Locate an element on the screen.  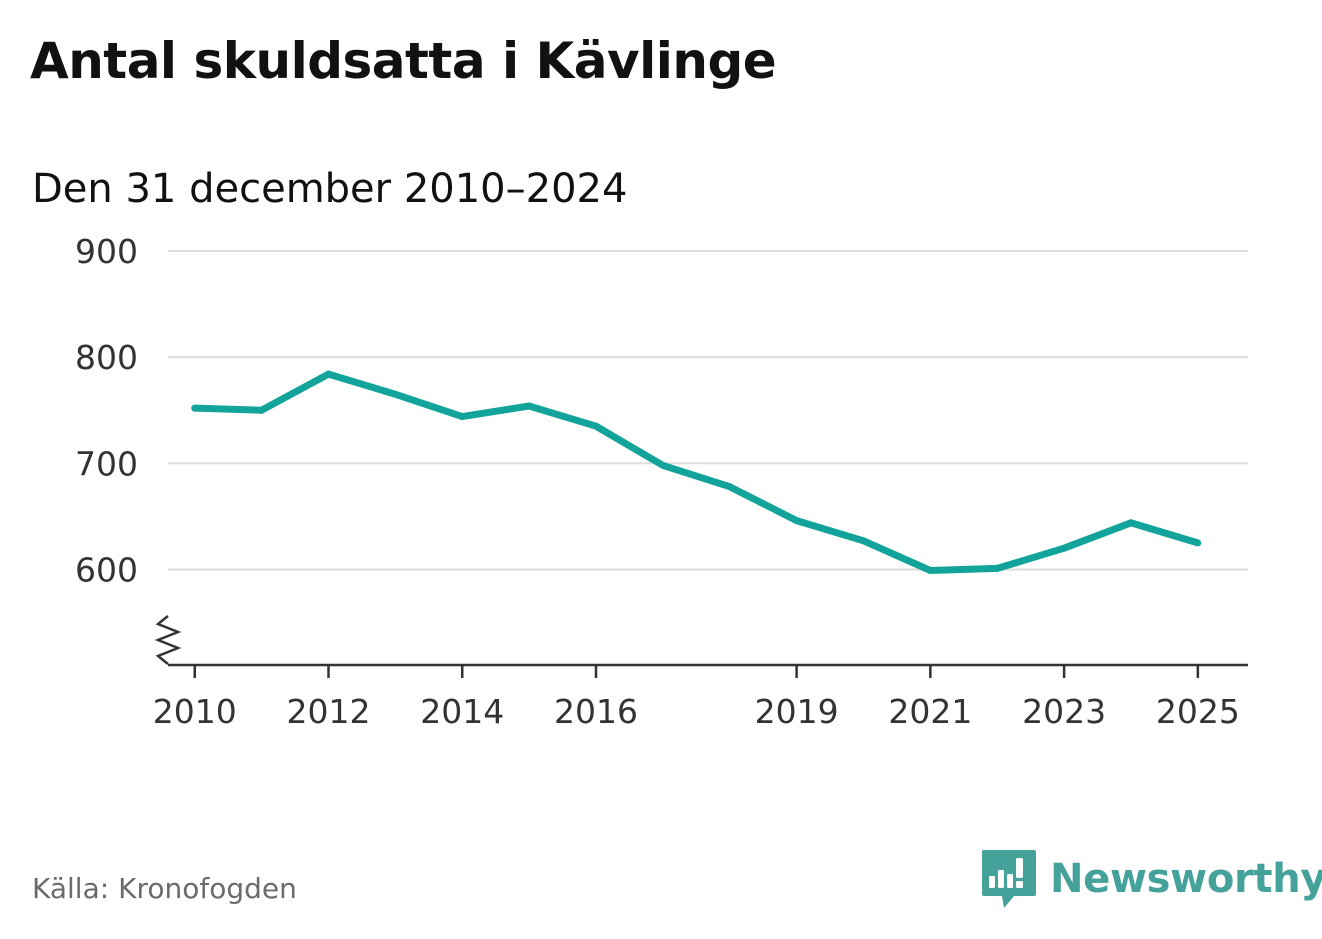
x-tick-label-2025: 2025 is located at coordinates (1198, 711).